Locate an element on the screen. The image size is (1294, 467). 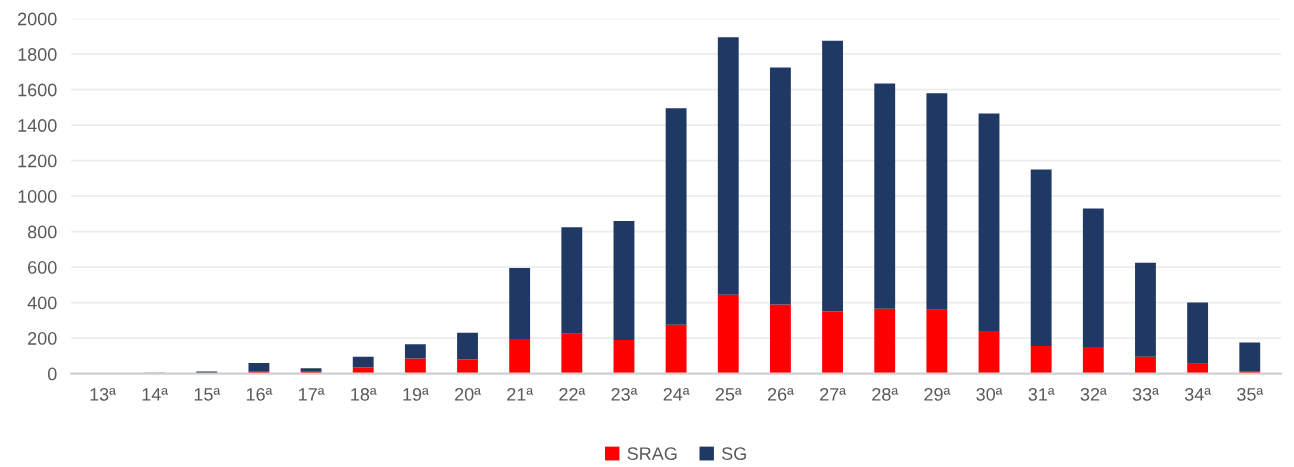
y-tick-label: 0 is located at coordinates (52, 374).